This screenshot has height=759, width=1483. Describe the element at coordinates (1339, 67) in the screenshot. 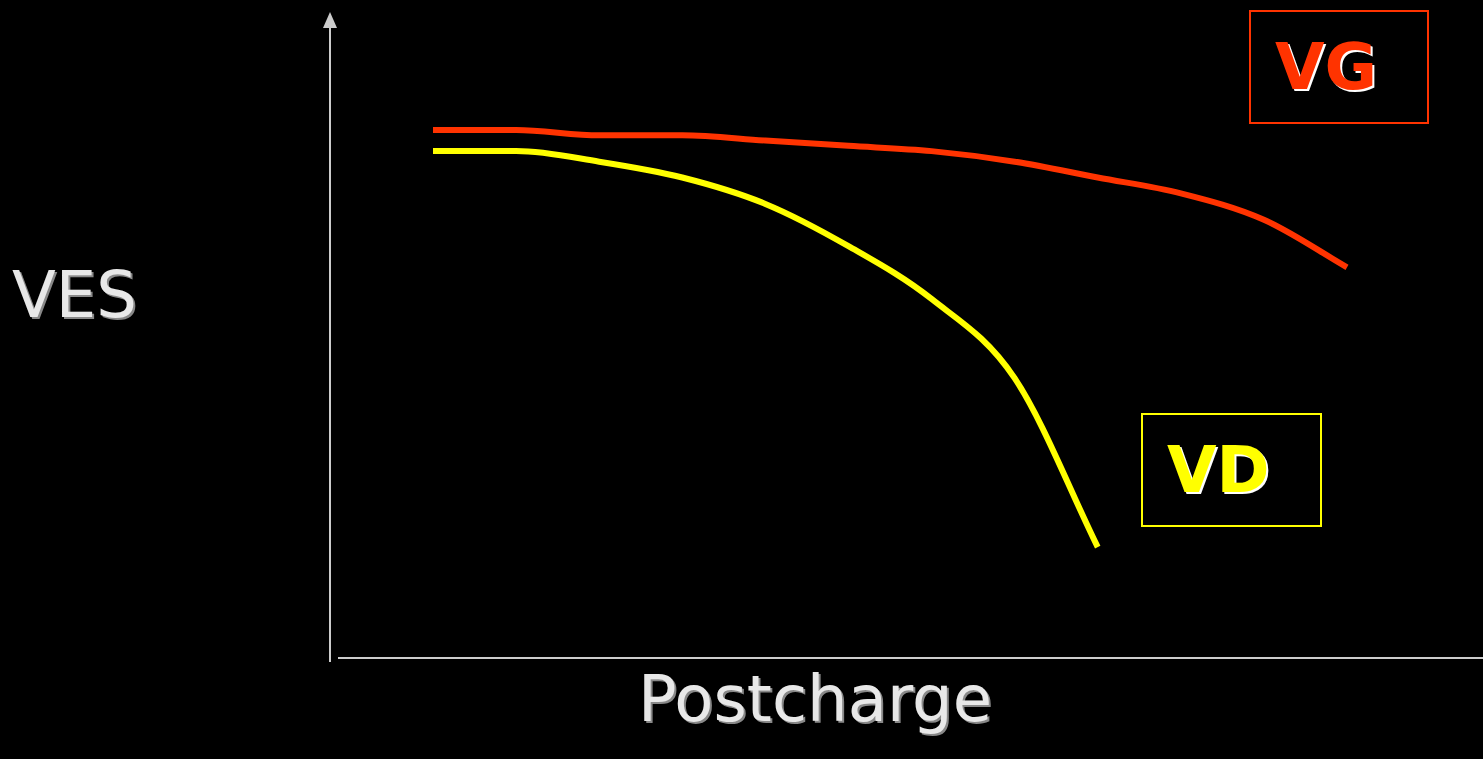

I see `series-label: VG` at that location.